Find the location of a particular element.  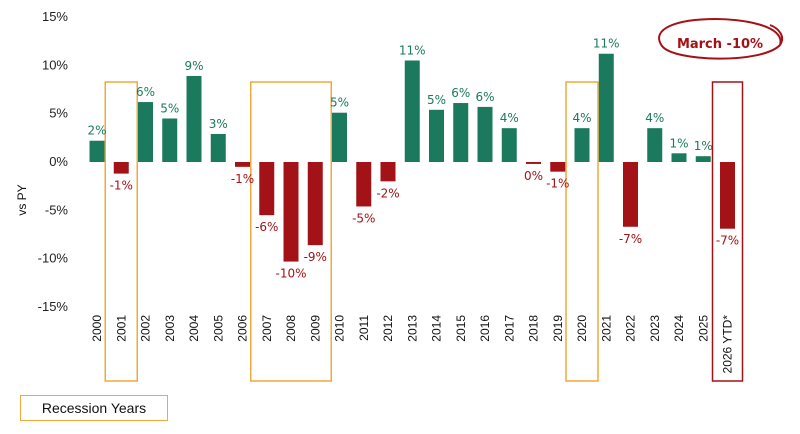

y-tick-label: -5% is located at coordinates (57, 209).